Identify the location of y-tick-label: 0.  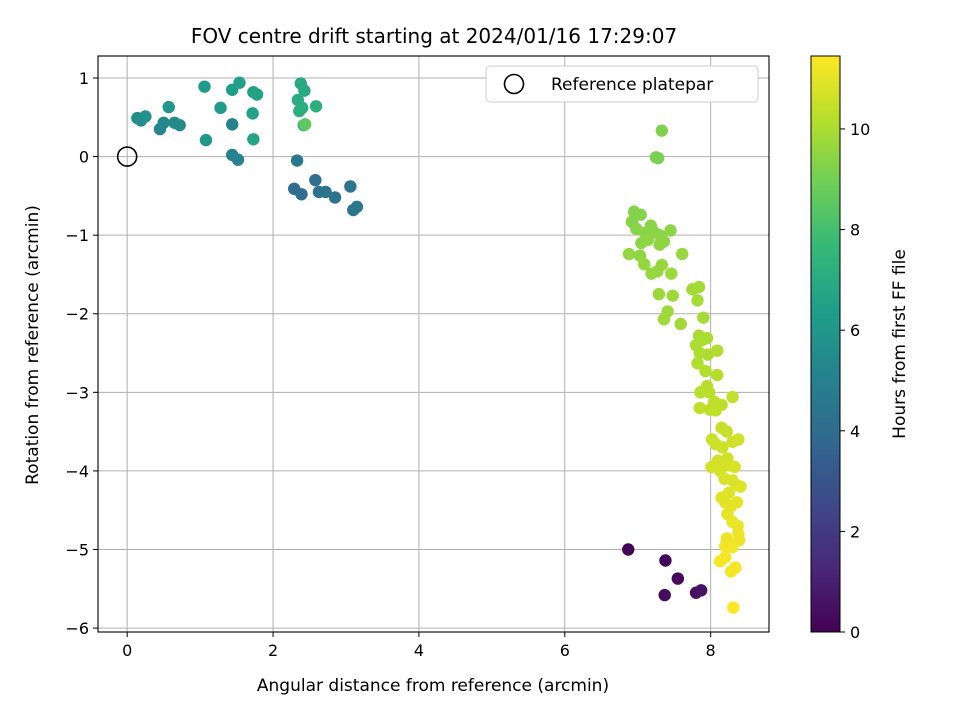
(84, 157).